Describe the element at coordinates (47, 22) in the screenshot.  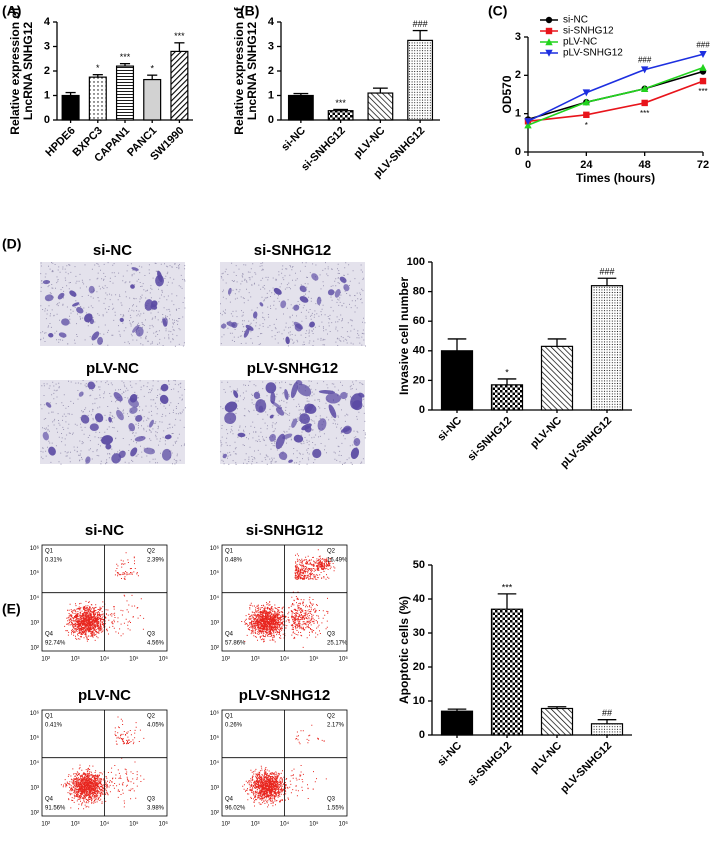
I see `y-tick-label: 4` at that location.